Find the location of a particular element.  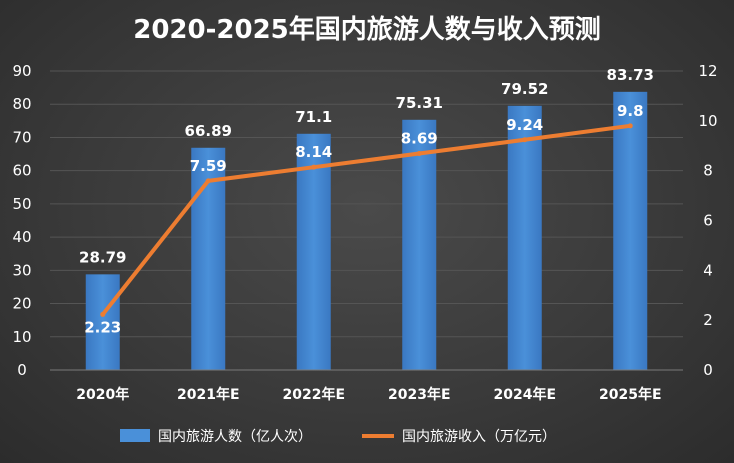

x-tick-label: 2025年E is located at coordinates (630, 394).